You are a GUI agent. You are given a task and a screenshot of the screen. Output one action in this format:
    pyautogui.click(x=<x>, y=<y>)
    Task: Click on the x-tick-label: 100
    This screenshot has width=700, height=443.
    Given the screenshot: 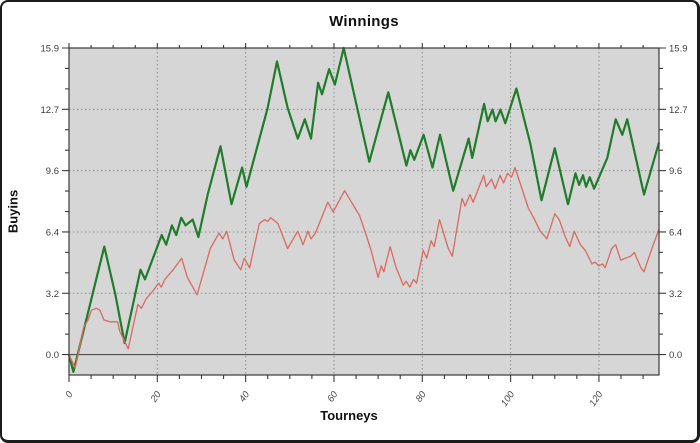 What is the action you would take?
    pyautogui.click(x=508, y=399)
    